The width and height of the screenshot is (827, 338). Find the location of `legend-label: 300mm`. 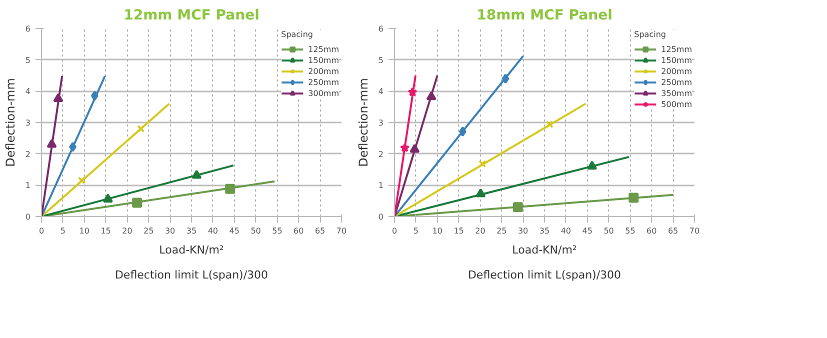

legend-label: 300mm is located at coordinates (323, 93).